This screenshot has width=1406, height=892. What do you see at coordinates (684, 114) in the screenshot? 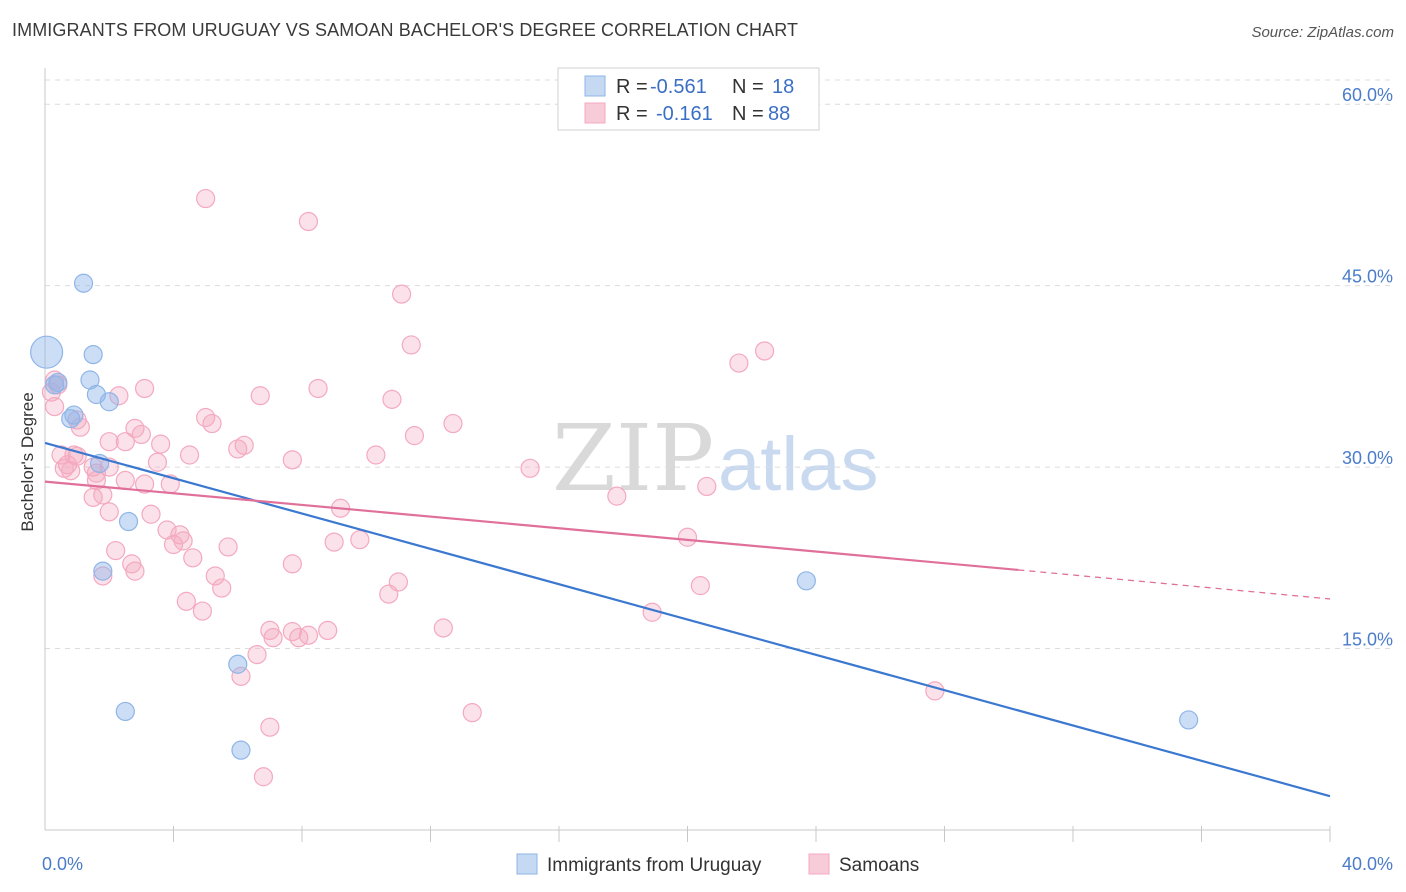
I see `stats-r-value-samoans: -0.161` at bounding box center [684, 114].